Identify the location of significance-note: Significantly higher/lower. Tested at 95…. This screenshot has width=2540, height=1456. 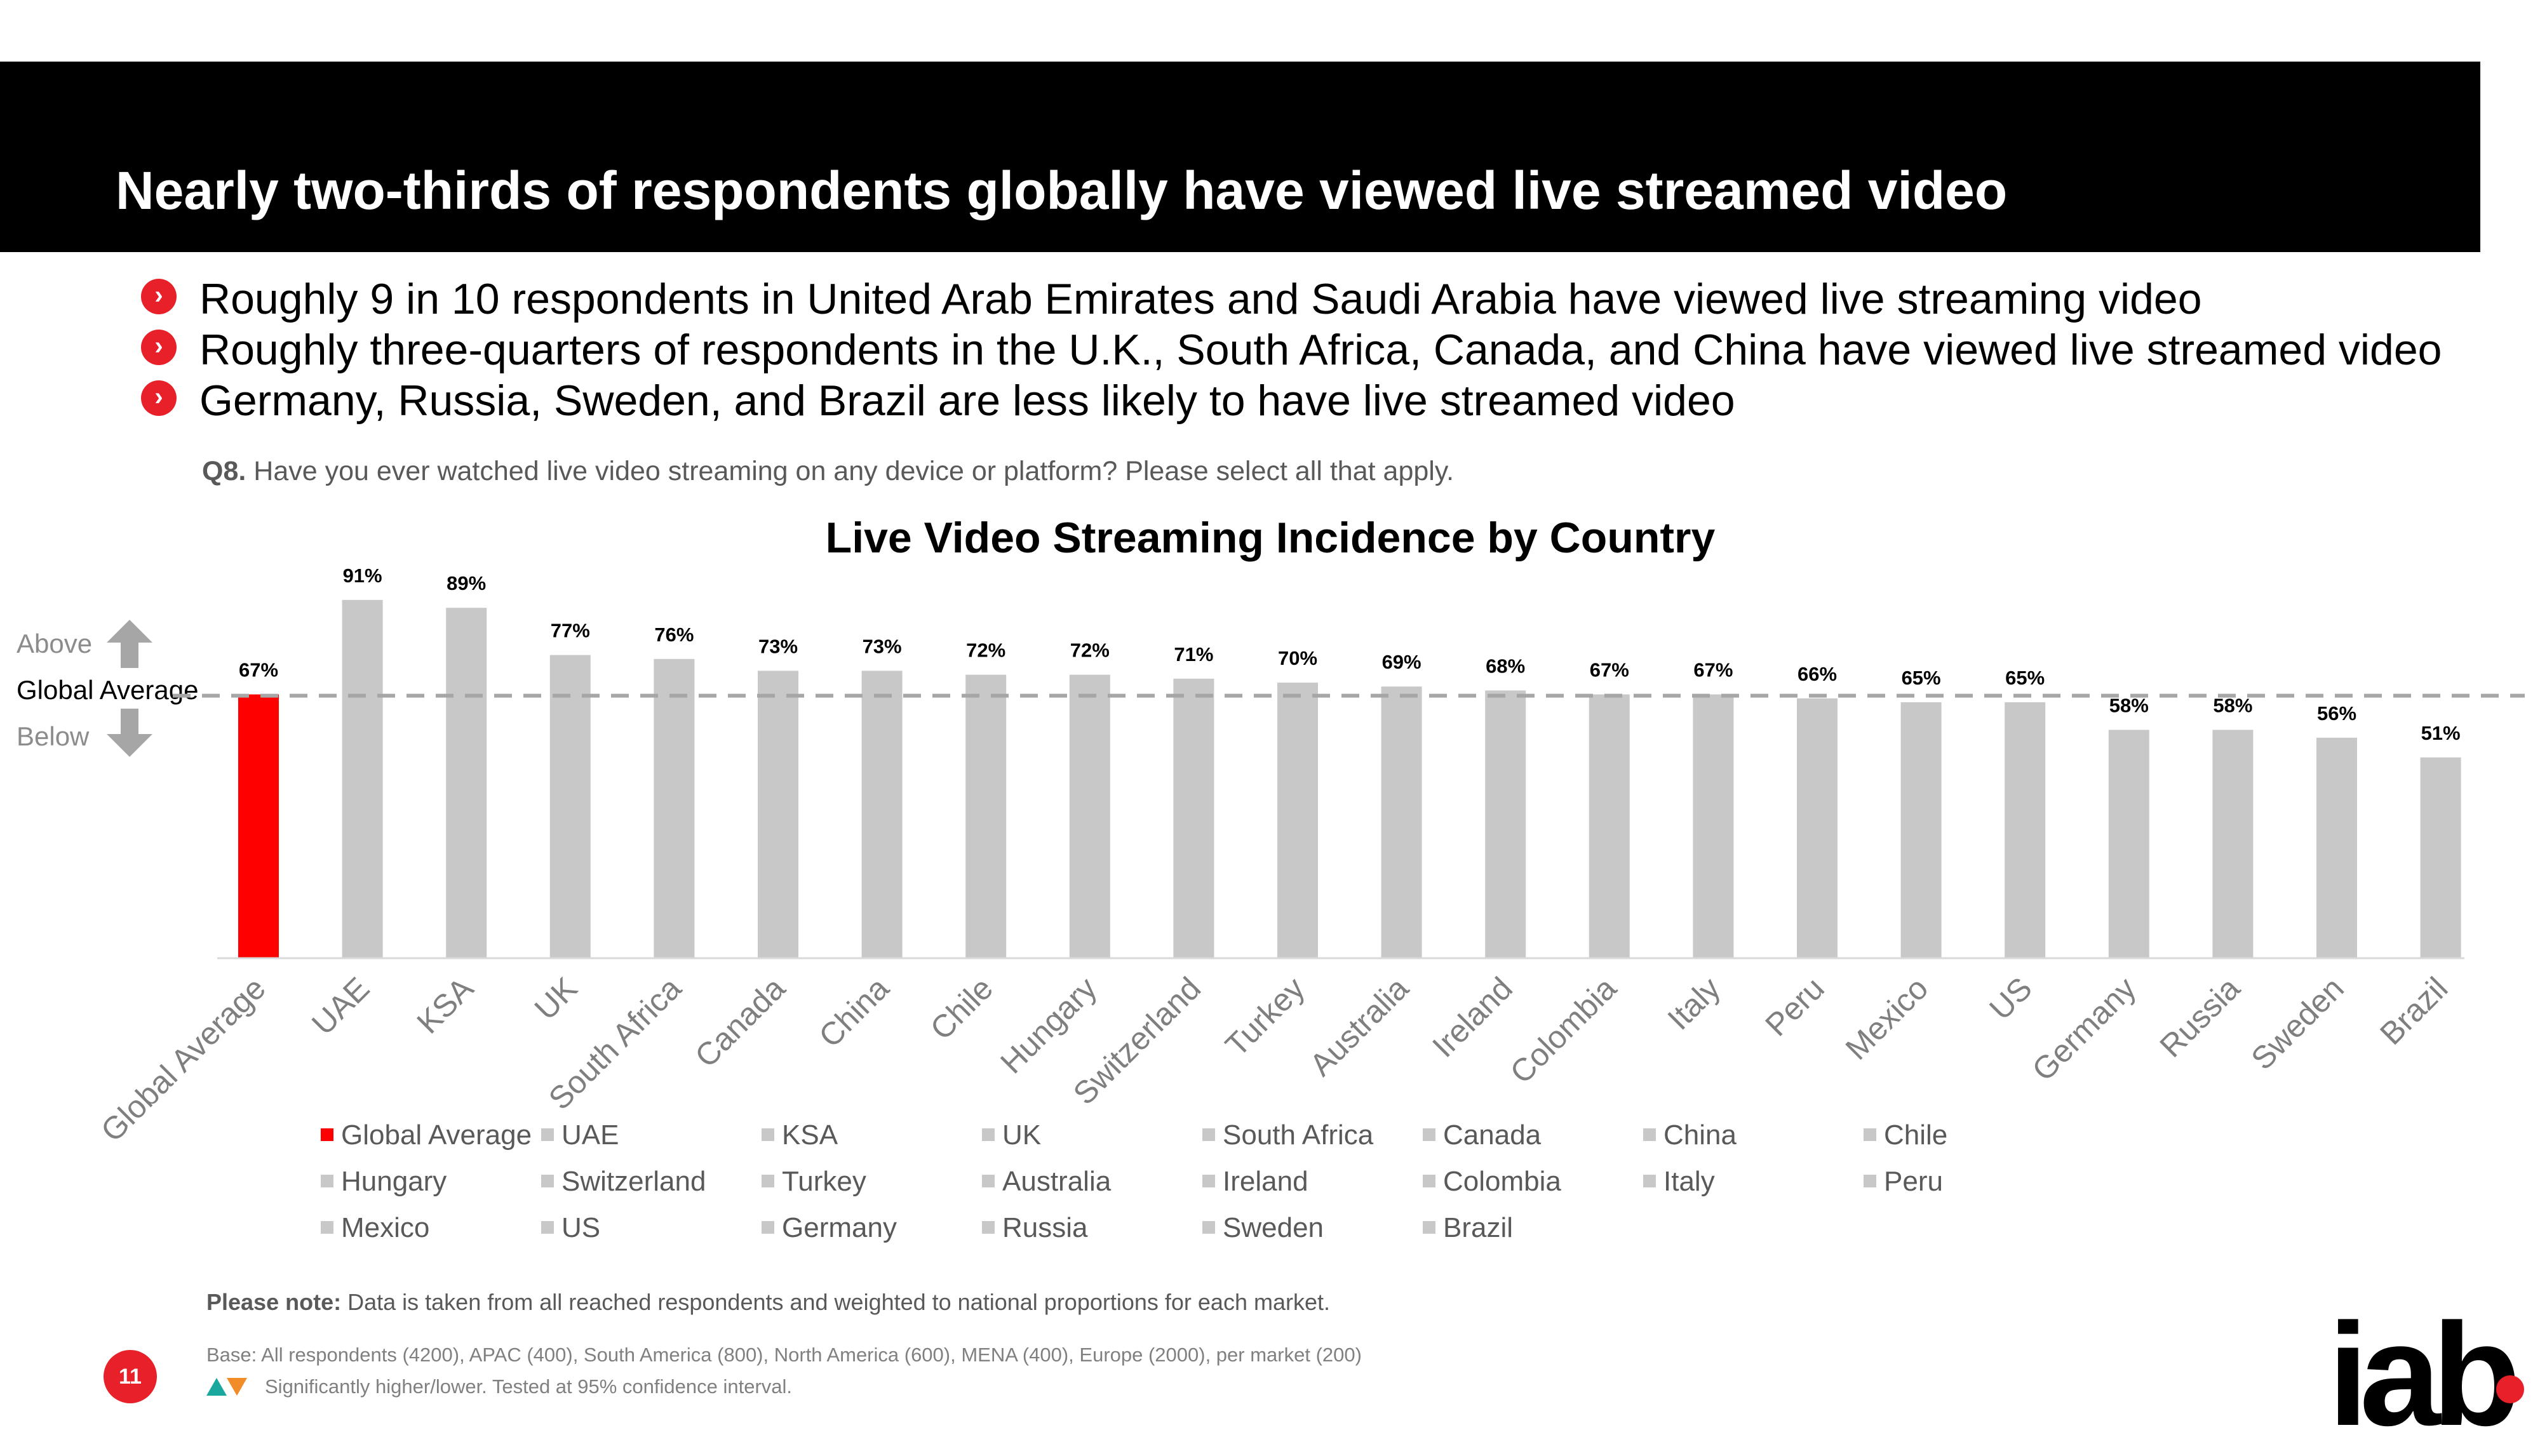
(499, 1386).